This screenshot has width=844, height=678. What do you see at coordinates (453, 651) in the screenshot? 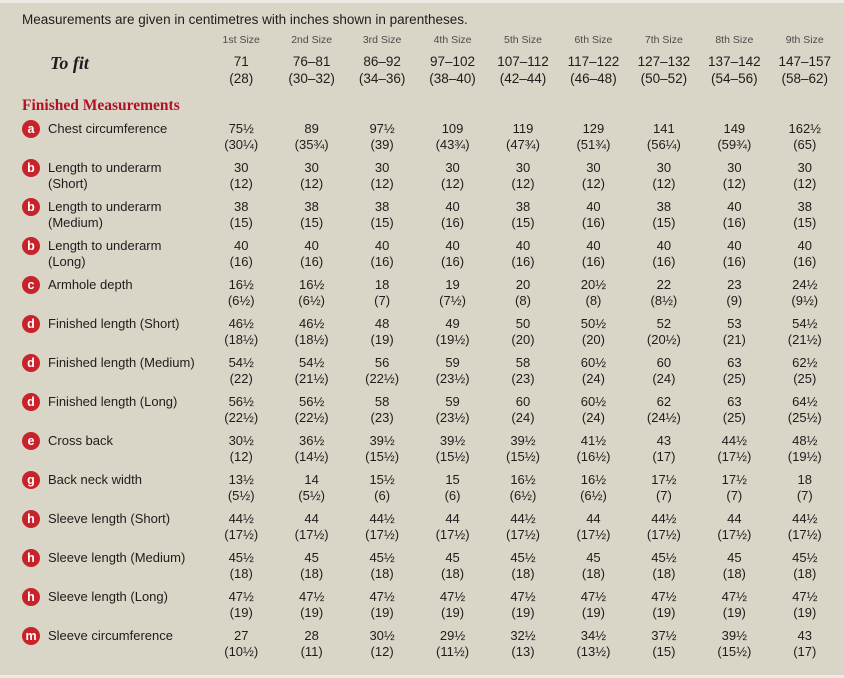
I see `measurement-value-in: (11½)` at bounding box center [453, 651].